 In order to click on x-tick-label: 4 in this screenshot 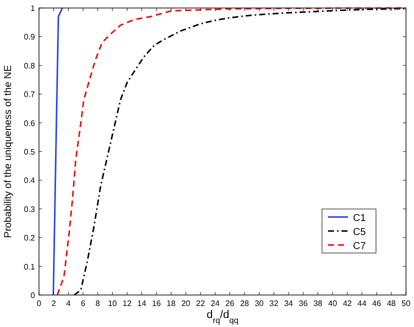, I will do `click(69, 303)`.